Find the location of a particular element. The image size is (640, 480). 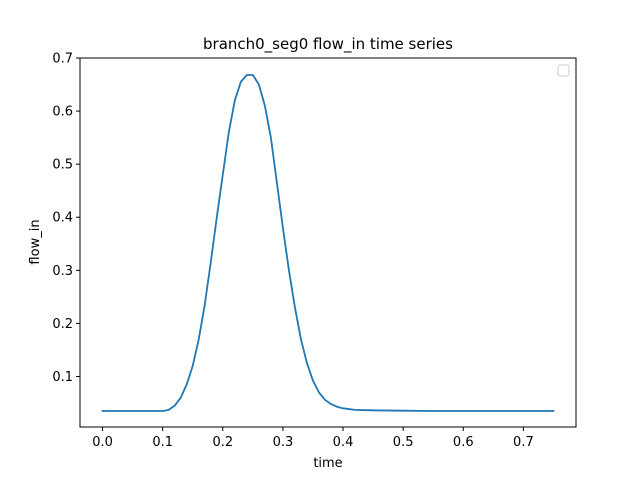

y-tick-label: 0.5 is located at coordinates (62, 165).